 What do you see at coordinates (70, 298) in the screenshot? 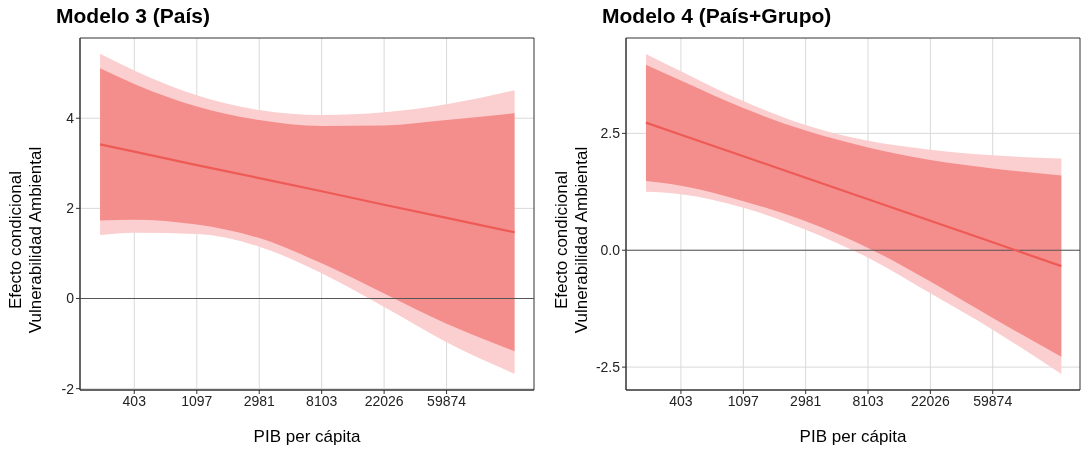
I see `y-tick-label: 0` at bounding box center [70, 298].